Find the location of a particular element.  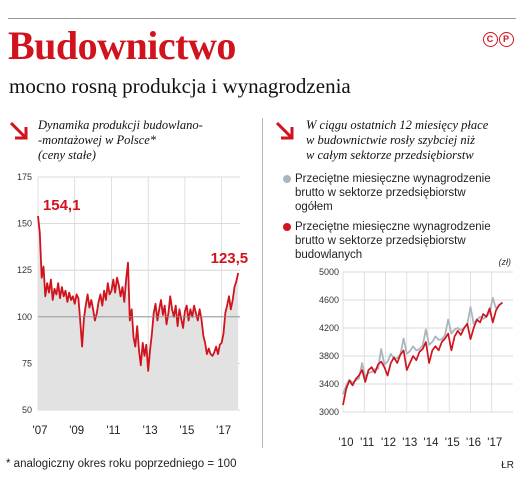

y-tick-label: 3400 is located at coordinates (329, 384).